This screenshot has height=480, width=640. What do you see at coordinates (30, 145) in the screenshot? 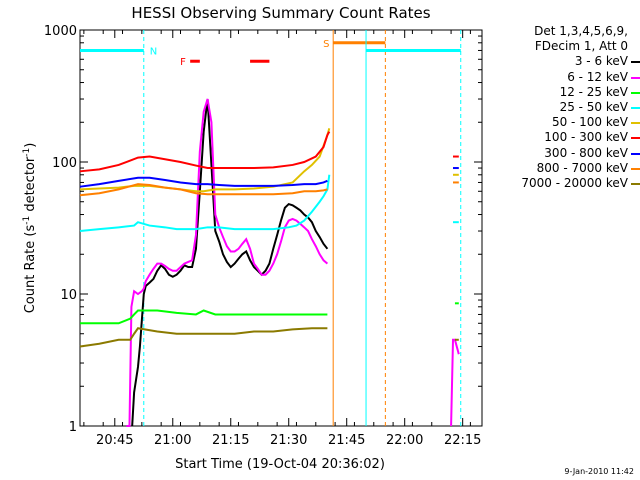
I see `y-axis-label-part: )` at bounding box center [30, 145].